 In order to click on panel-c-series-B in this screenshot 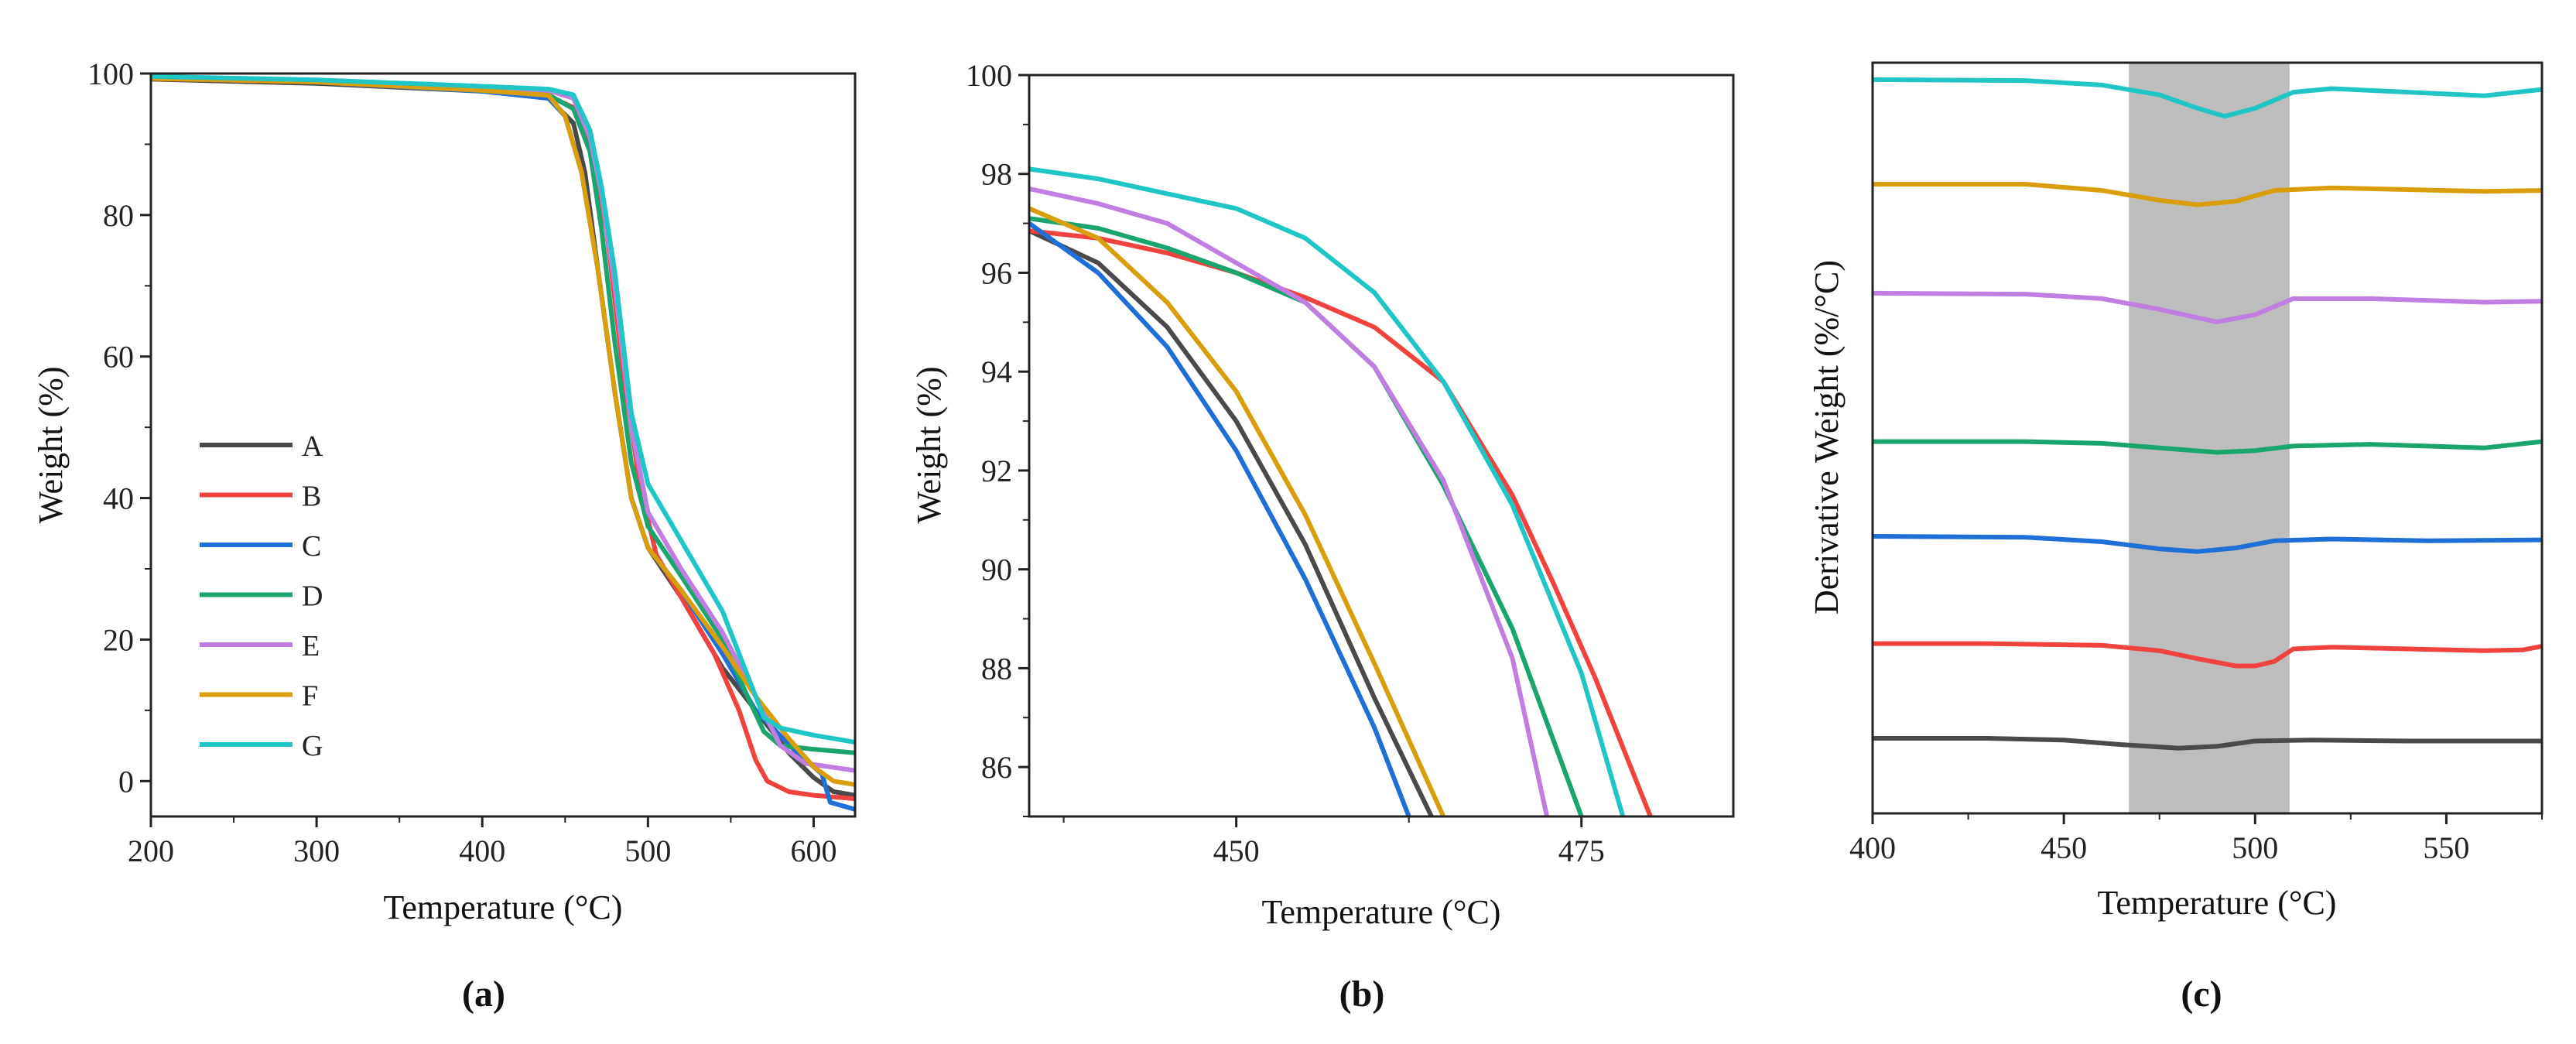, I will do `click(2208, 655)`.